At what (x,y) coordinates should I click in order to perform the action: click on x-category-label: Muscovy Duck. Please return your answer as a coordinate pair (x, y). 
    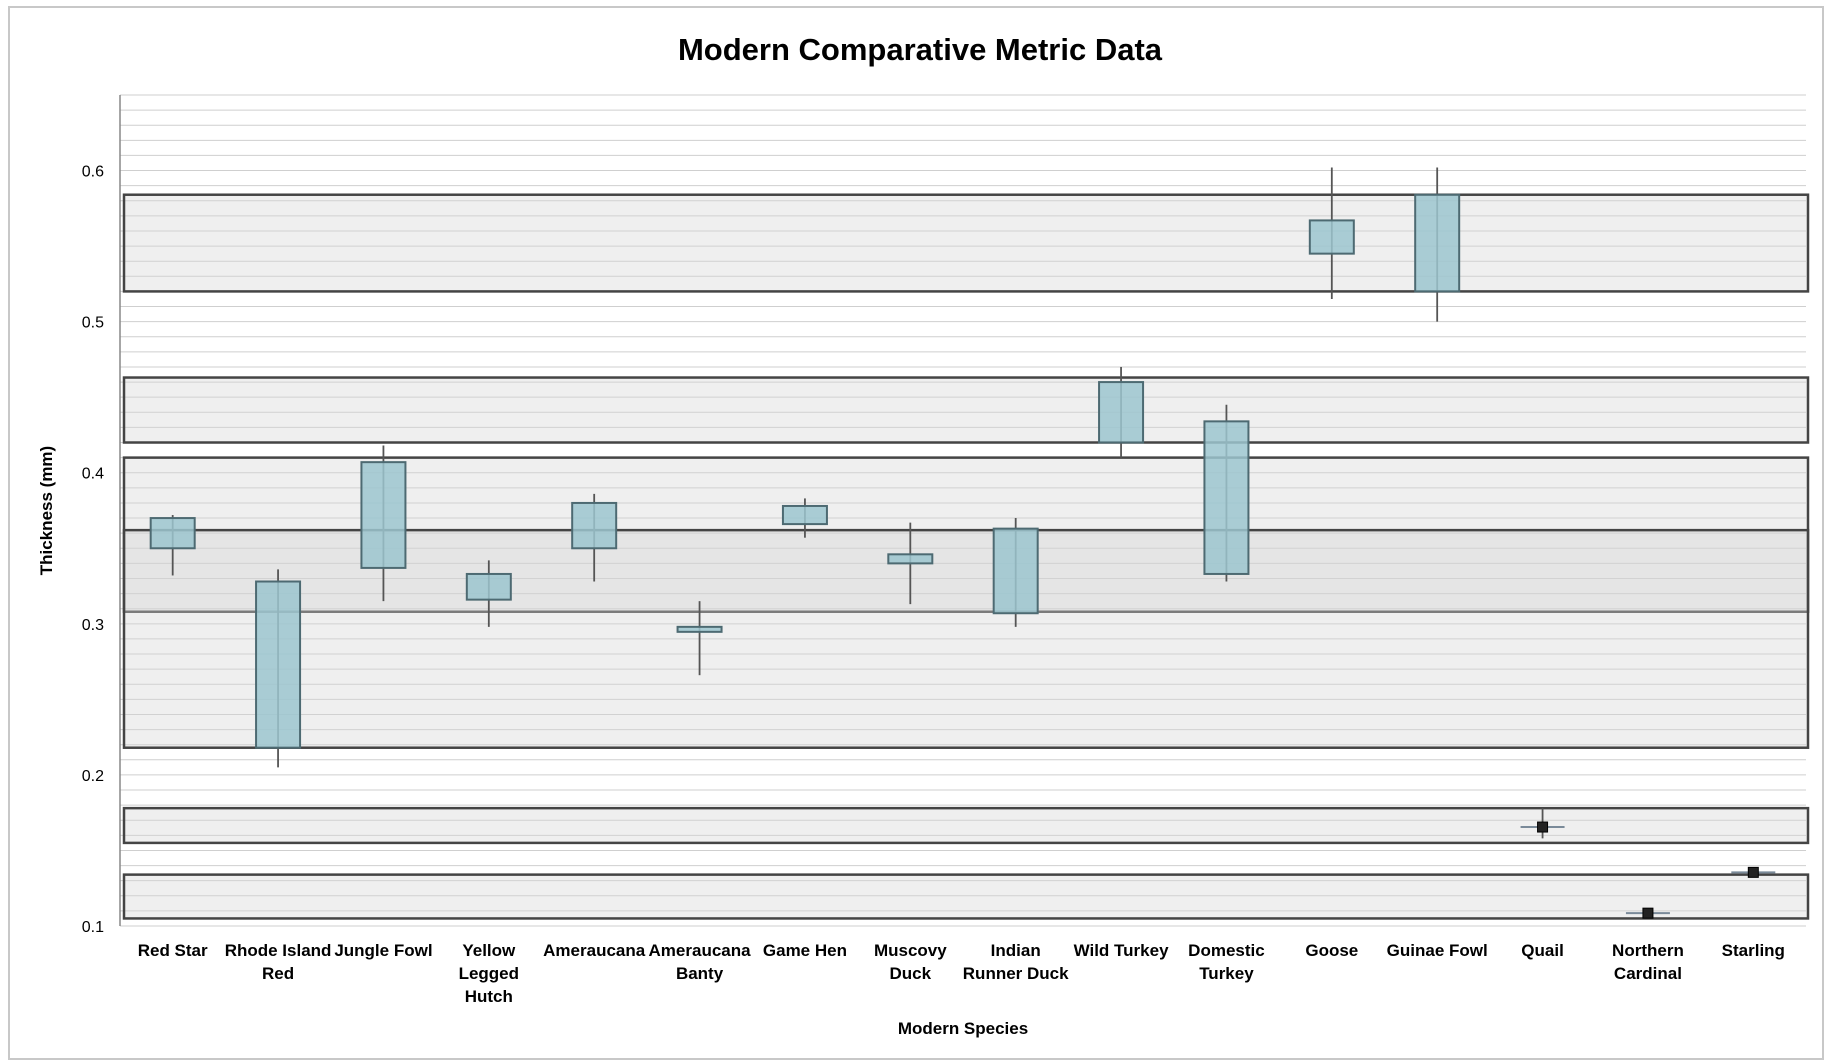
    Looking at the image, I should click on (910, 962).